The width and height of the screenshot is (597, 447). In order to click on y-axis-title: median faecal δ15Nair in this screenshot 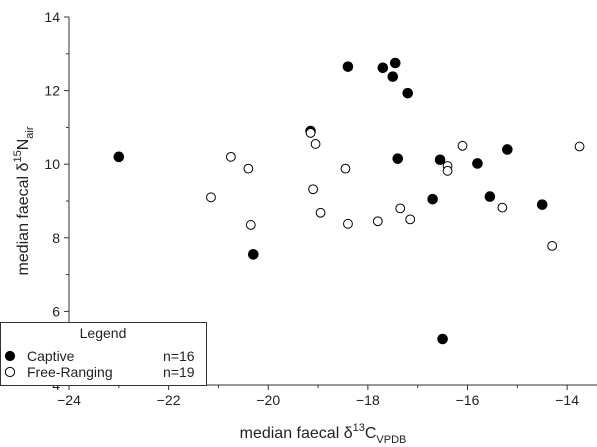, I will do `click(24, 200)`.